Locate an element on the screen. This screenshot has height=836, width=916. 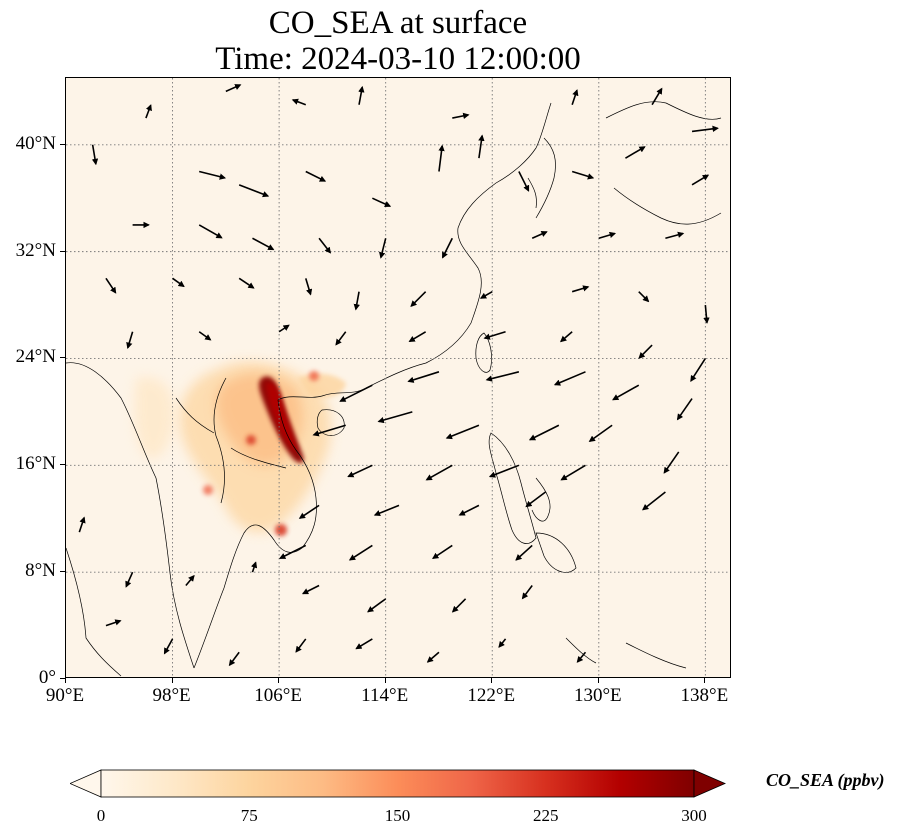
longitude-tick-label: 122°E is located at coordinates (491, 695).